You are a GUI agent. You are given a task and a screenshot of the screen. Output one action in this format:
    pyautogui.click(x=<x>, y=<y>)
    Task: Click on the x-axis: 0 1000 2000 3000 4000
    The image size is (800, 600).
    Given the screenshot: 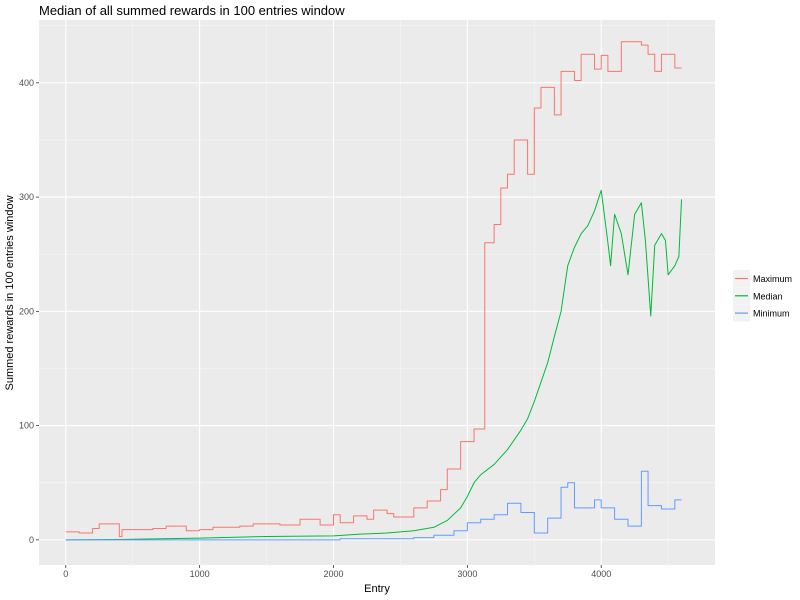 What is the action you would take?
    pyautogui.click(x=337, y=572)
    